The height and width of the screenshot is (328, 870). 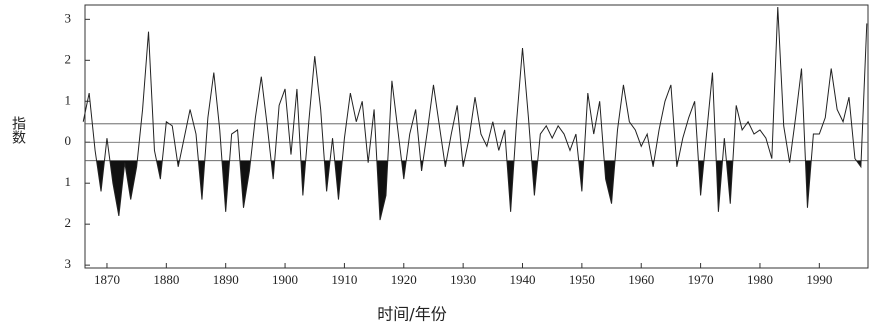 I want to click on y-tick-label: 0, so click(x=68, y=140).